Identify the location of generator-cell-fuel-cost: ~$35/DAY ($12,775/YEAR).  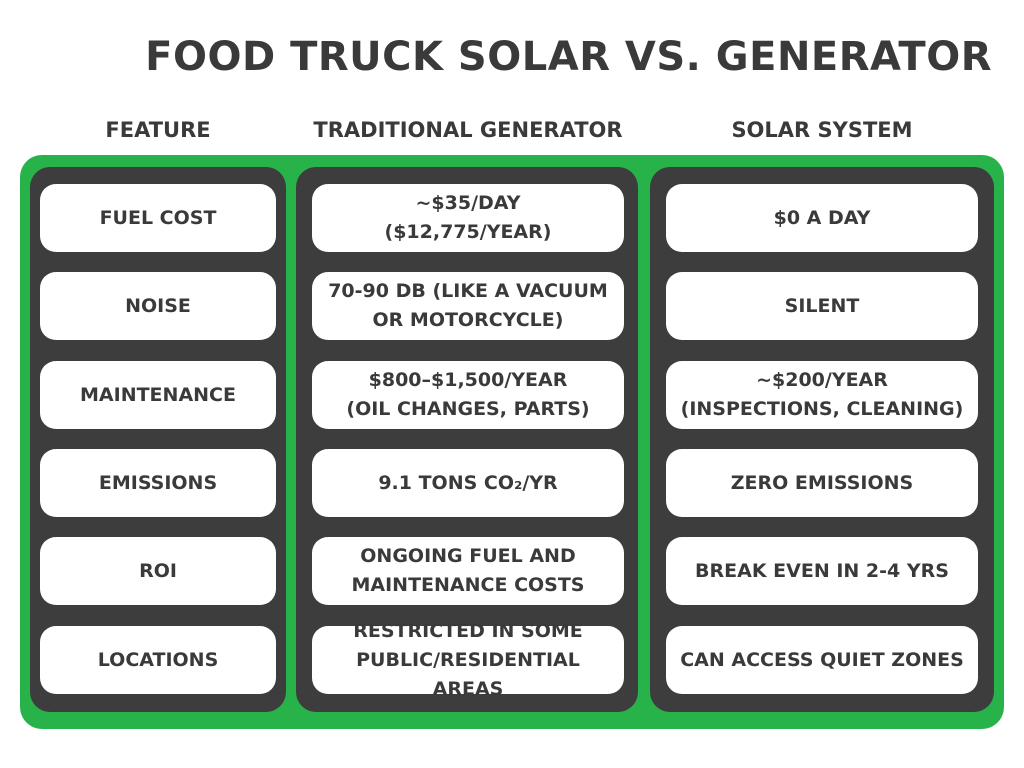
(468, 218).